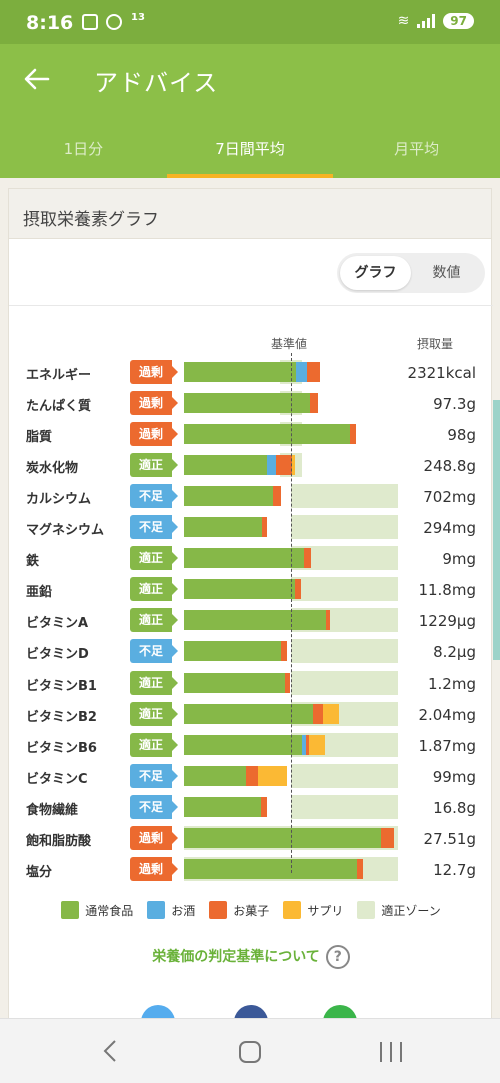 This screenshot has height=1083, width=500. Describe the element at coordinates (59, 841) in the screenshot. I see `nutrient-name: 飽和脂肪酸` at that location.